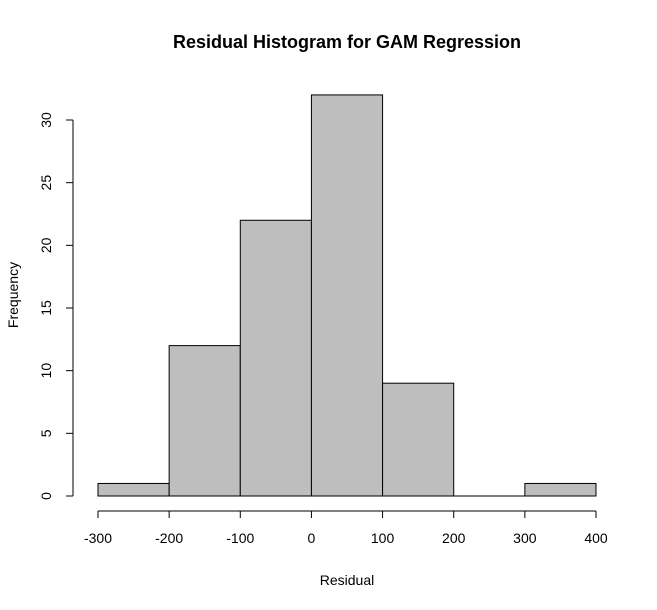  What do you see at coordinates (347, 580) in the screenshot?
I see `x-axis-label: Residual` at bounding box center [347, 580].